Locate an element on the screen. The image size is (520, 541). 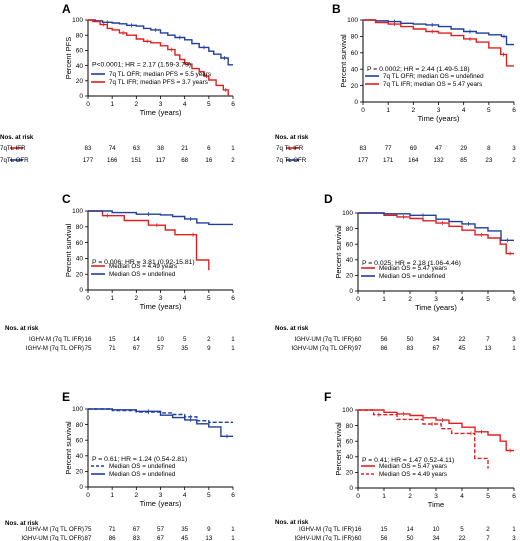
panel-label: A is located at coordinates (66, 9).